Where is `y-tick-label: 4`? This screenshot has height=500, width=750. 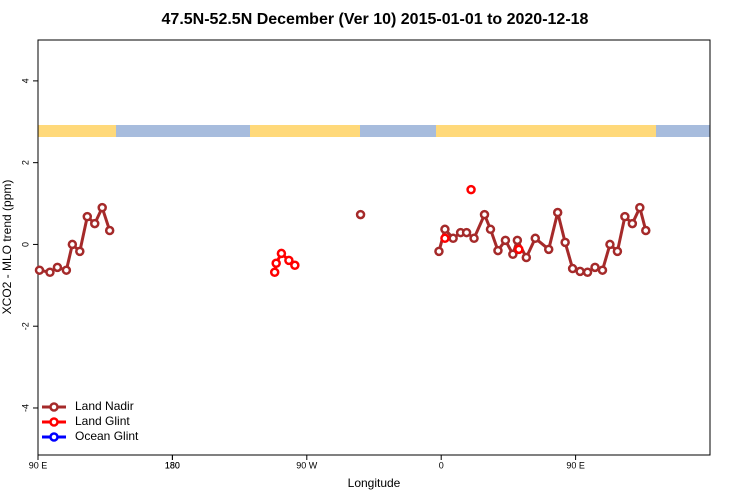 y-tick-label: 4 is located at coordinates (25, 80).